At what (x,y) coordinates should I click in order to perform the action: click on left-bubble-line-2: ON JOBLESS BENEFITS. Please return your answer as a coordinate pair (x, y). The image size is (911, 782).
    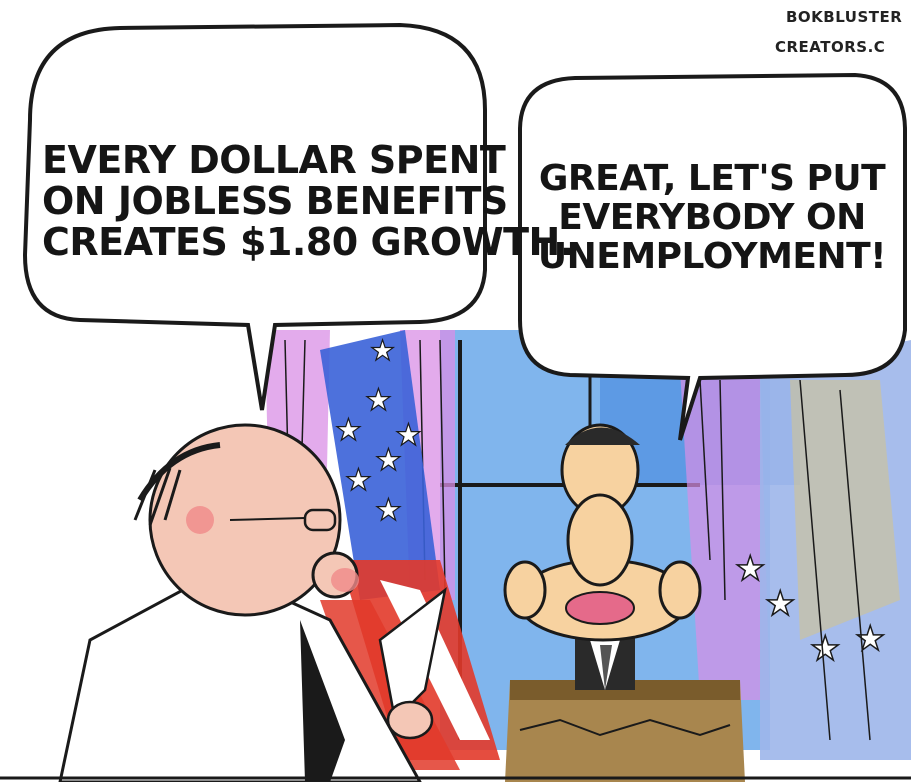
    Looking at the image, I should click on (275, 201).